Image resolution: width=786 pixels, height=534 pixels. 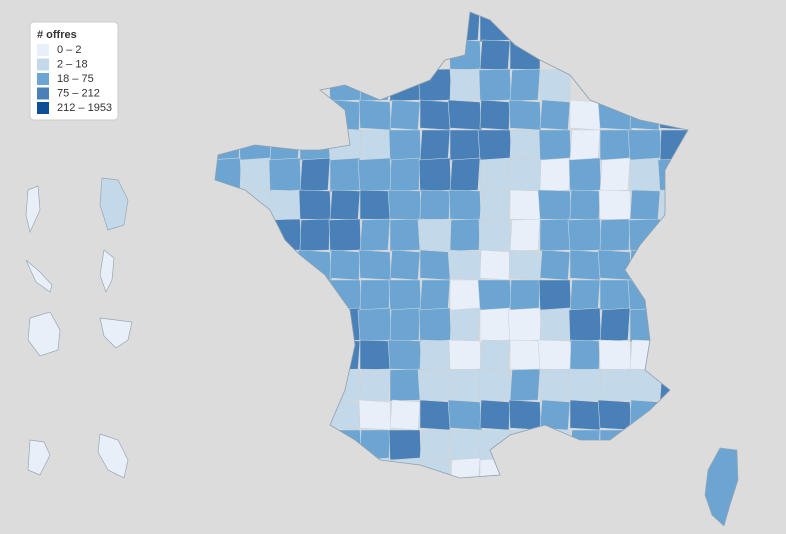 What do you see at coordinates (72, 64) in the screenshot?
I see `legend-label: 2 – 18` at bounding box center [72, 64].